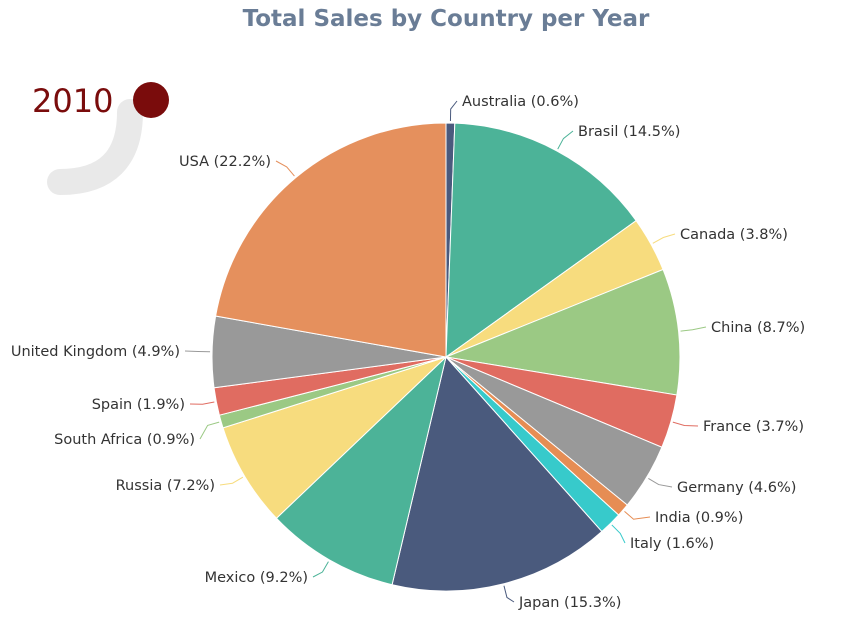 This screenshot has height=635, width=866. What do you see at coordinates (672, 544) in the screenshot?
I see `slice-label: Italy (1.6%)` at bounding box center [672, 544].